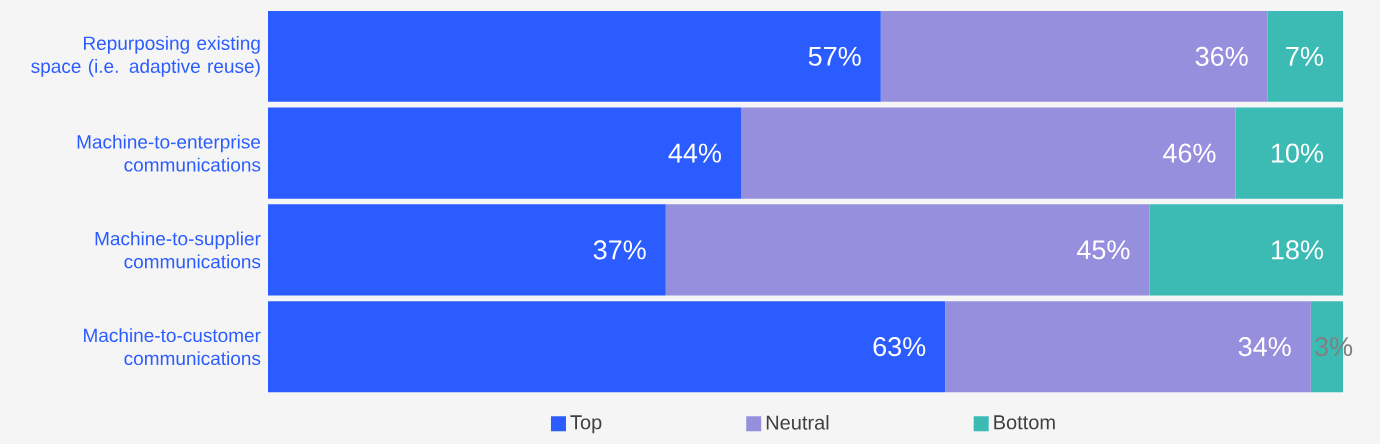 Image resolution: width=1380 pixels, height=444 pixels. What do you see at coordinates (1264, 347) in the screenshot?
I see `data-label: 34%` at bounding box center [1264, 347].